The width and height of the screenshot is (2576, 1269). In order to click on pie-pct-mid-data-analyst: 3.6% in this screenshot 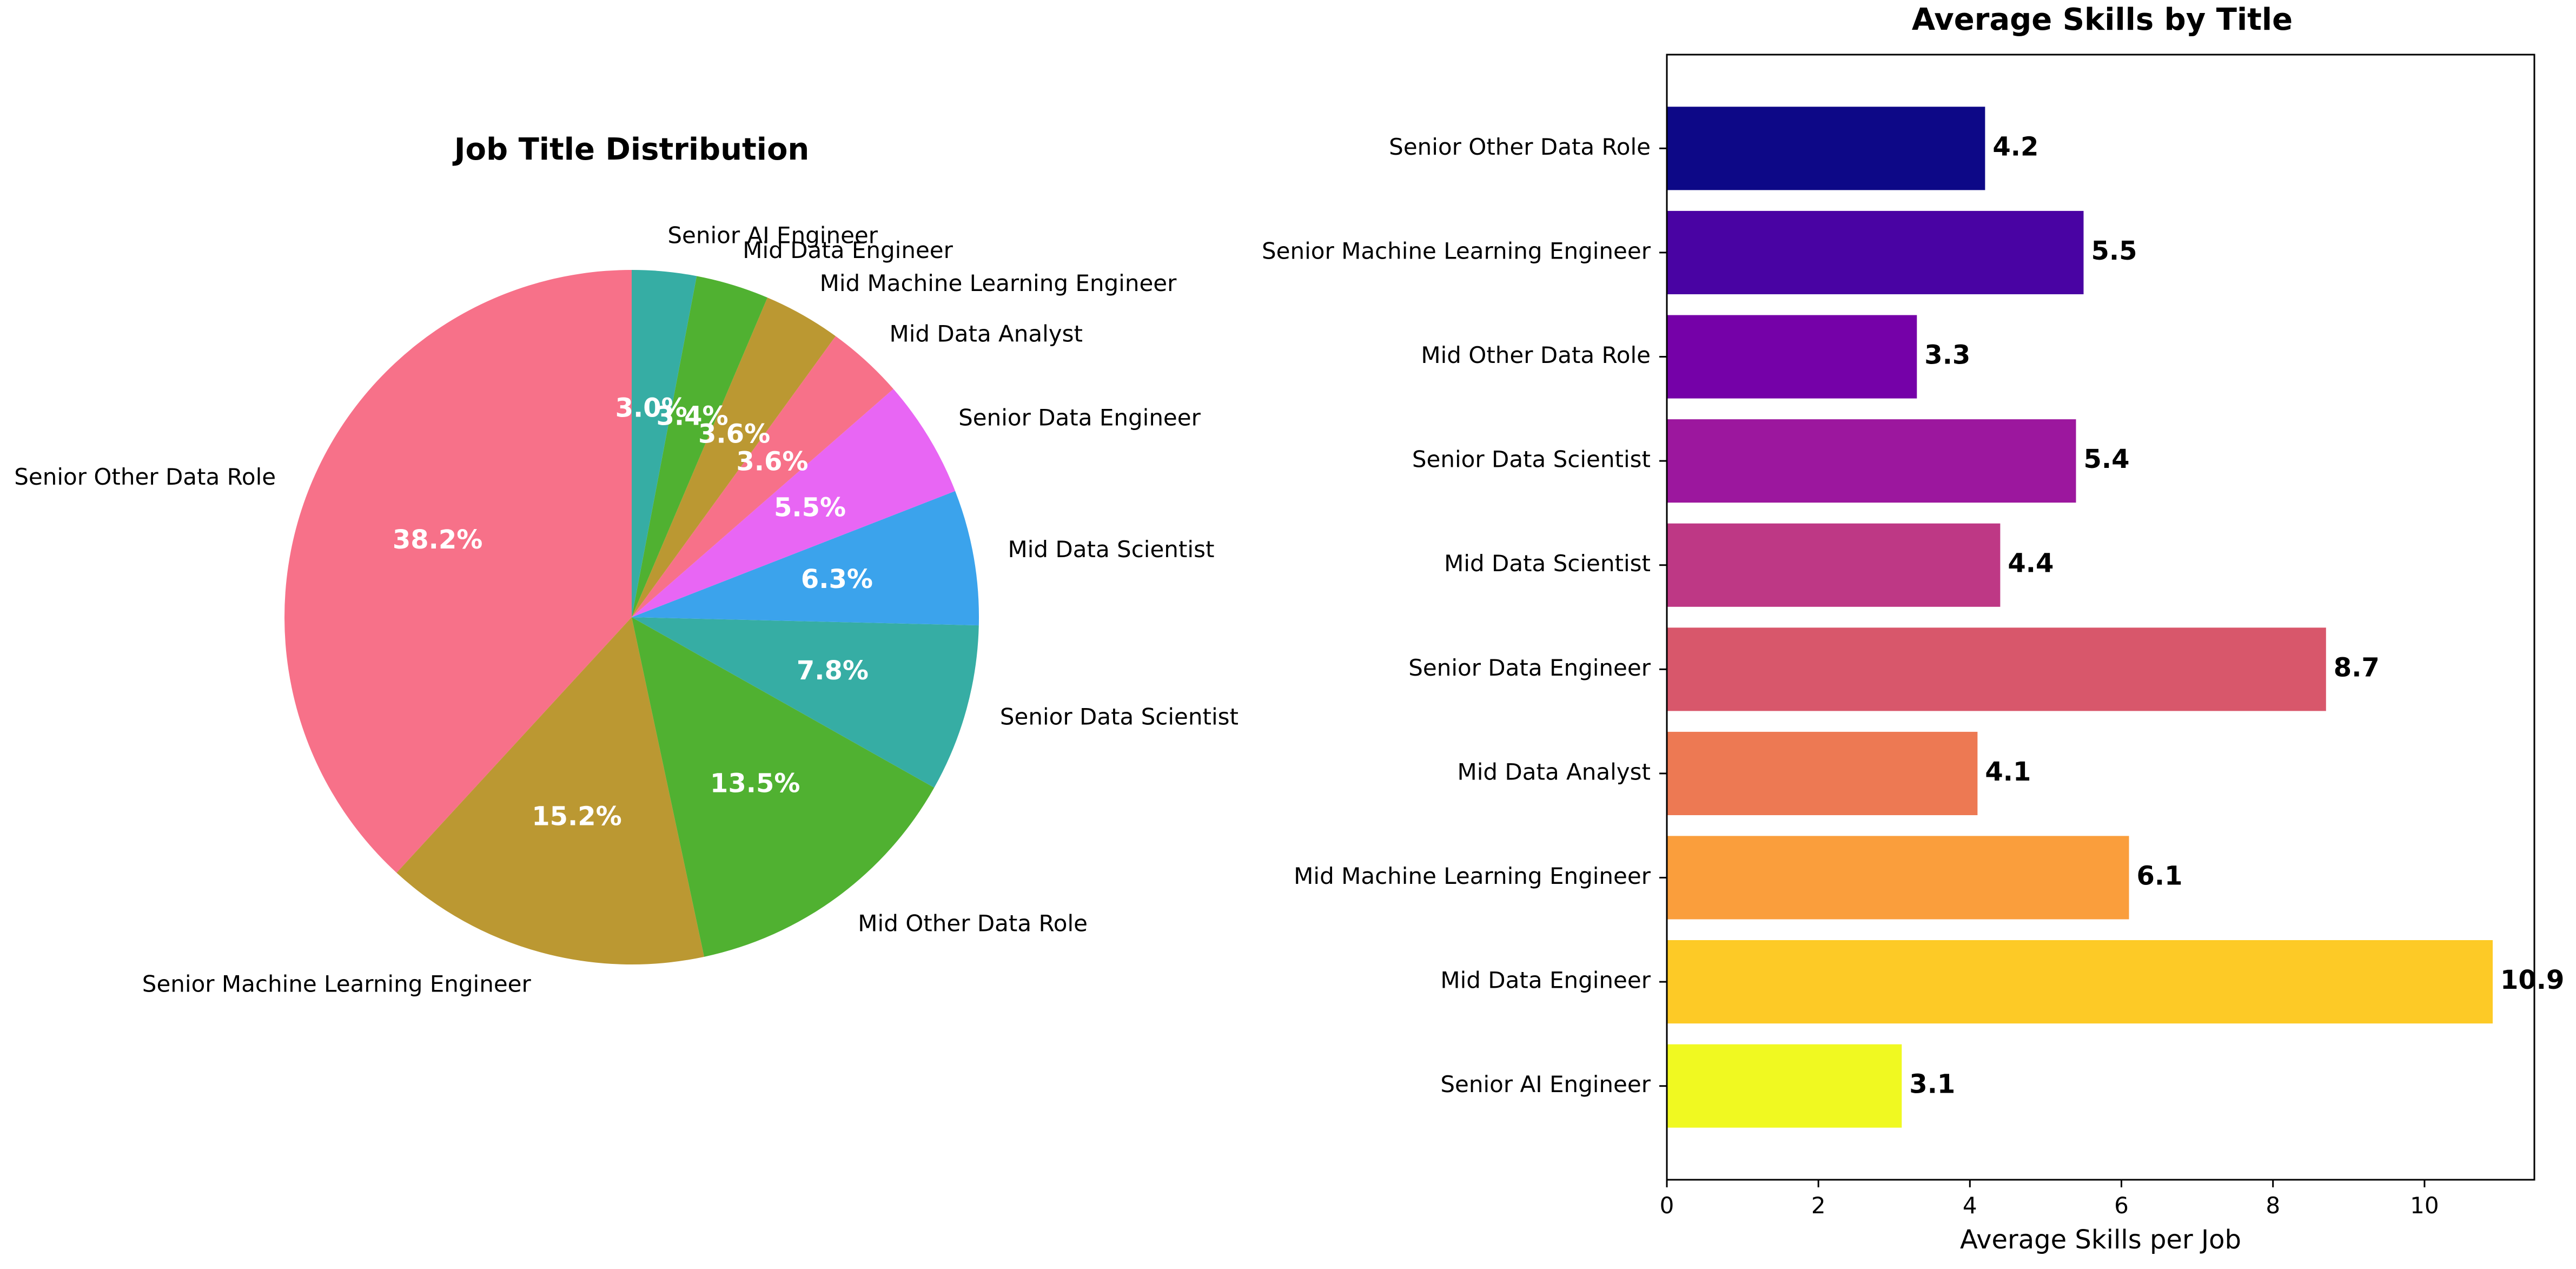, I will do `click(772, 462)`.